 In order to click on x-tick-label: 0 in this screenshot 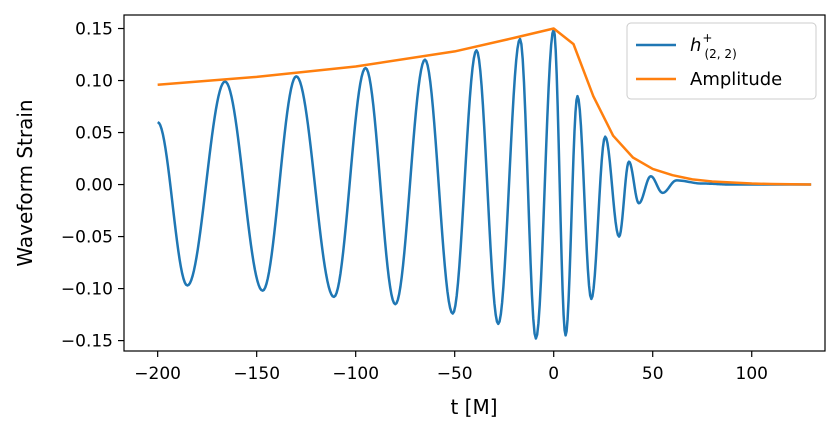, I will do `click(553, 374)`.